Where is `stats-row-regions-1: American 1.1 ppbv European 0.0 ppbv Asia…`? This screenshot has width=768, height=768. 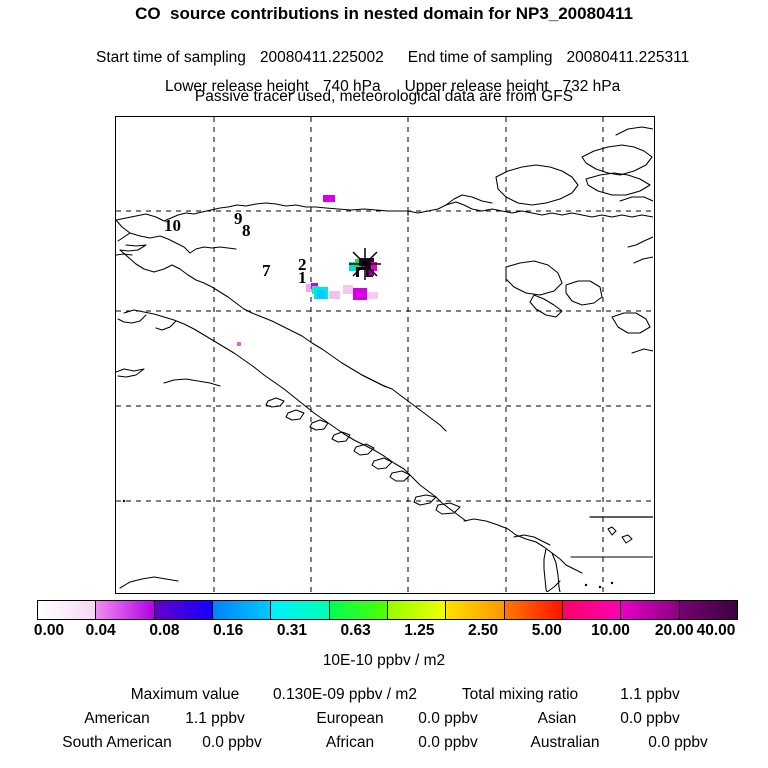
stats-row-regions-1: American 1.1 ppbv European 0.0 ppbv Asia… is located at coordinates (384, 721).